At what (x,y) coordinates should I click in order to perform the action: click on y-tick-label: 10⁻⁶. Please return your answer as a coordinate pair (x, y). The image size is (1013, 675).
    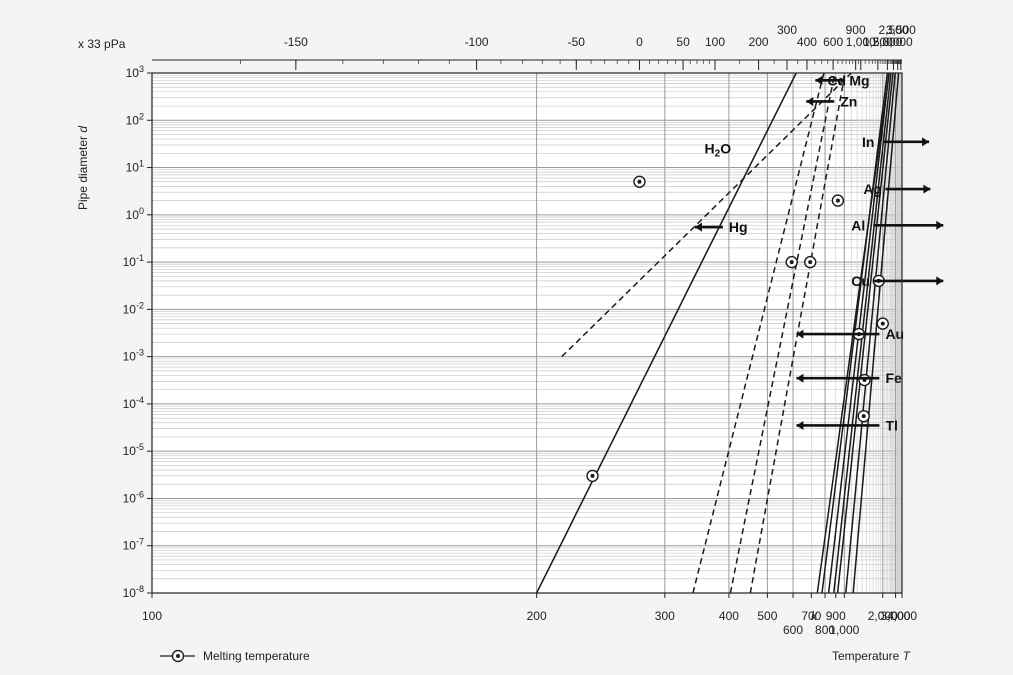
    Looking at the image, I should click on (133, 497).